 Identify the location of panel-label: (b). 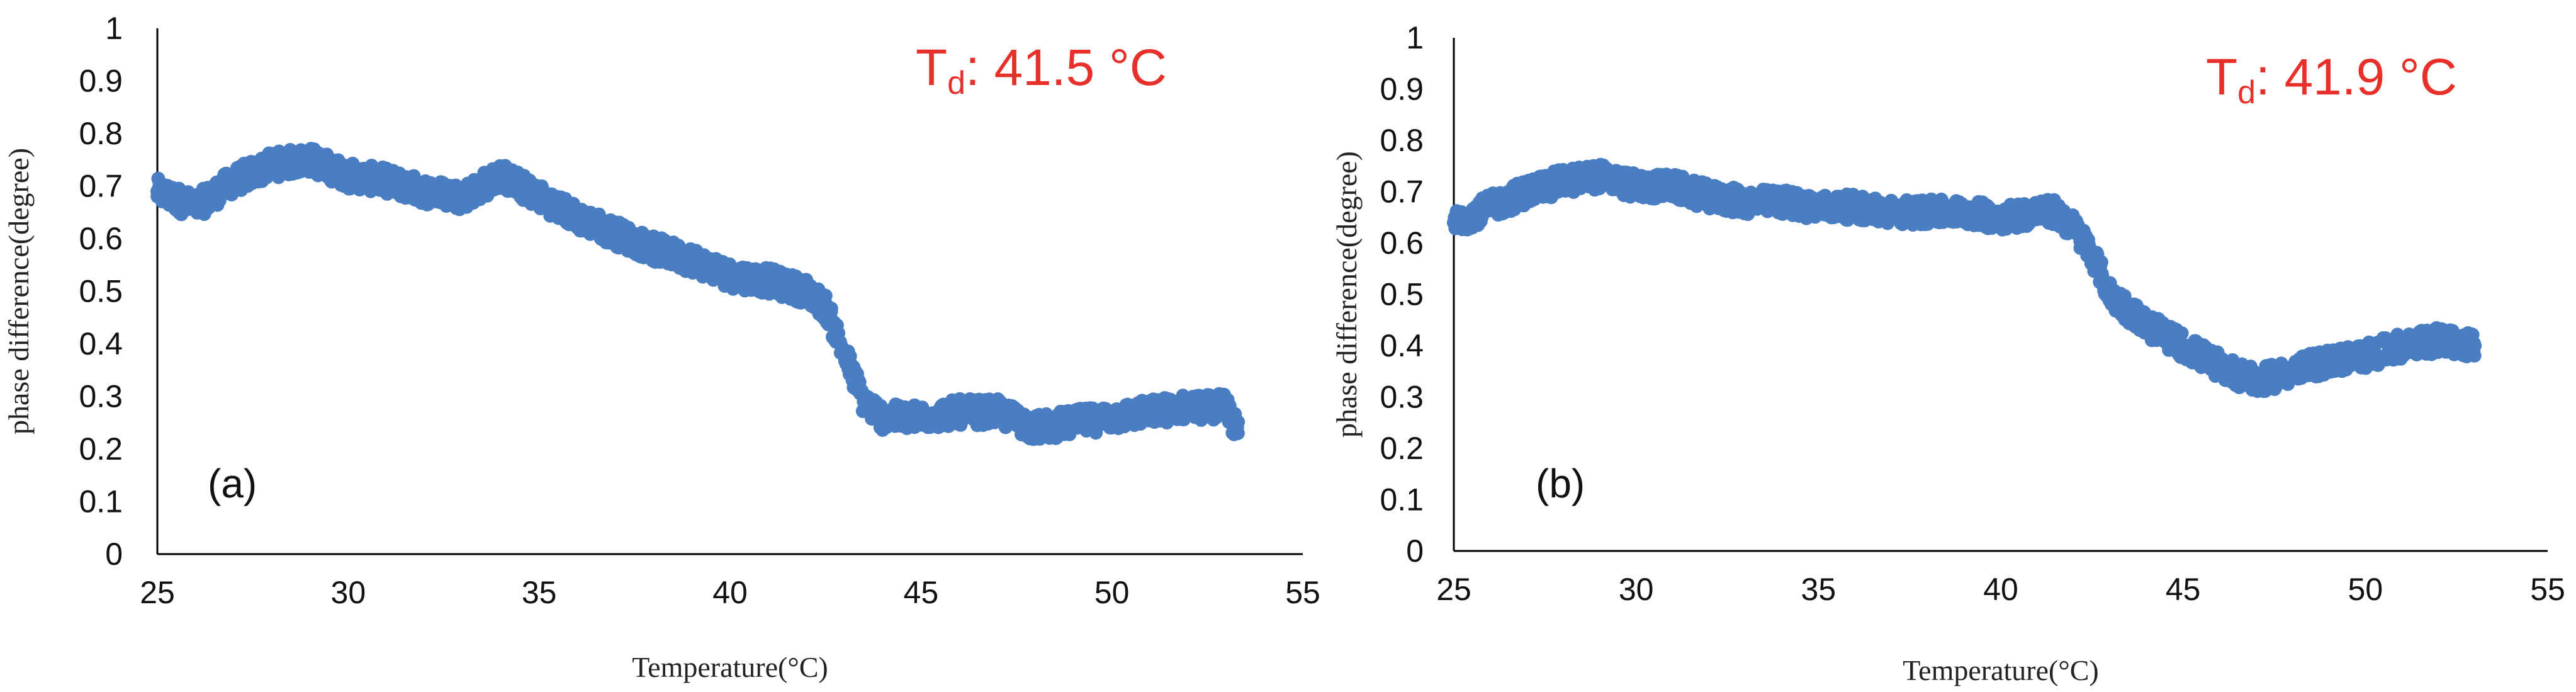
(1560, 484).